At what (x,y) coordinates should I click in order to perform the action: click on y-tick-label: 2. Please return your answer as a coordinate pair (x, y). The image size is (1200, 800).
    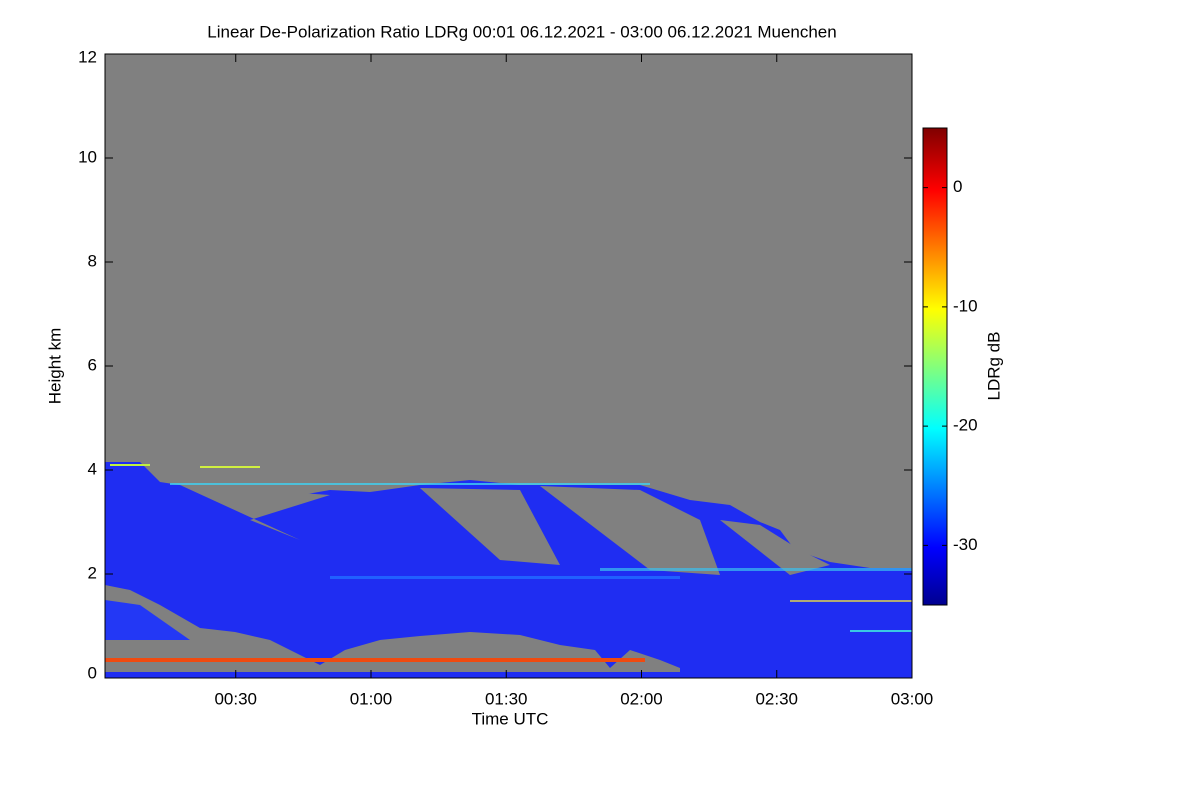
    Looking at the image, I should click on (92, 572).